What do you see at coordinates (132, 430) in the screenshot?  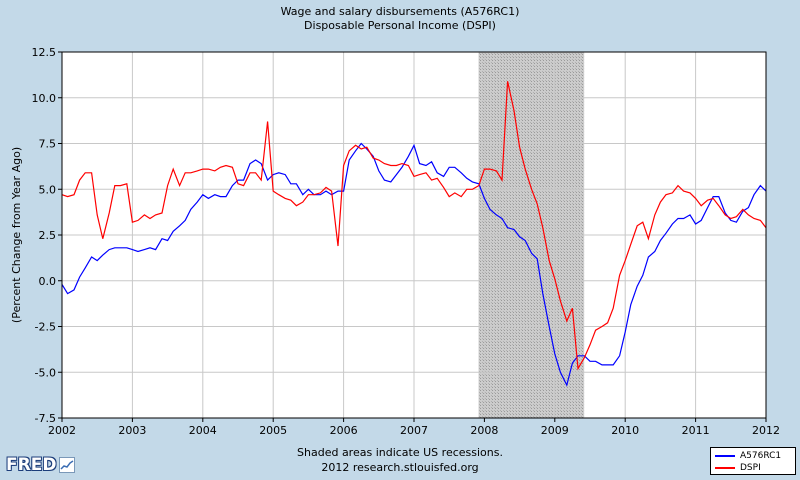 I see `x-tick-label: 2003` at bounding box center [132, 430].